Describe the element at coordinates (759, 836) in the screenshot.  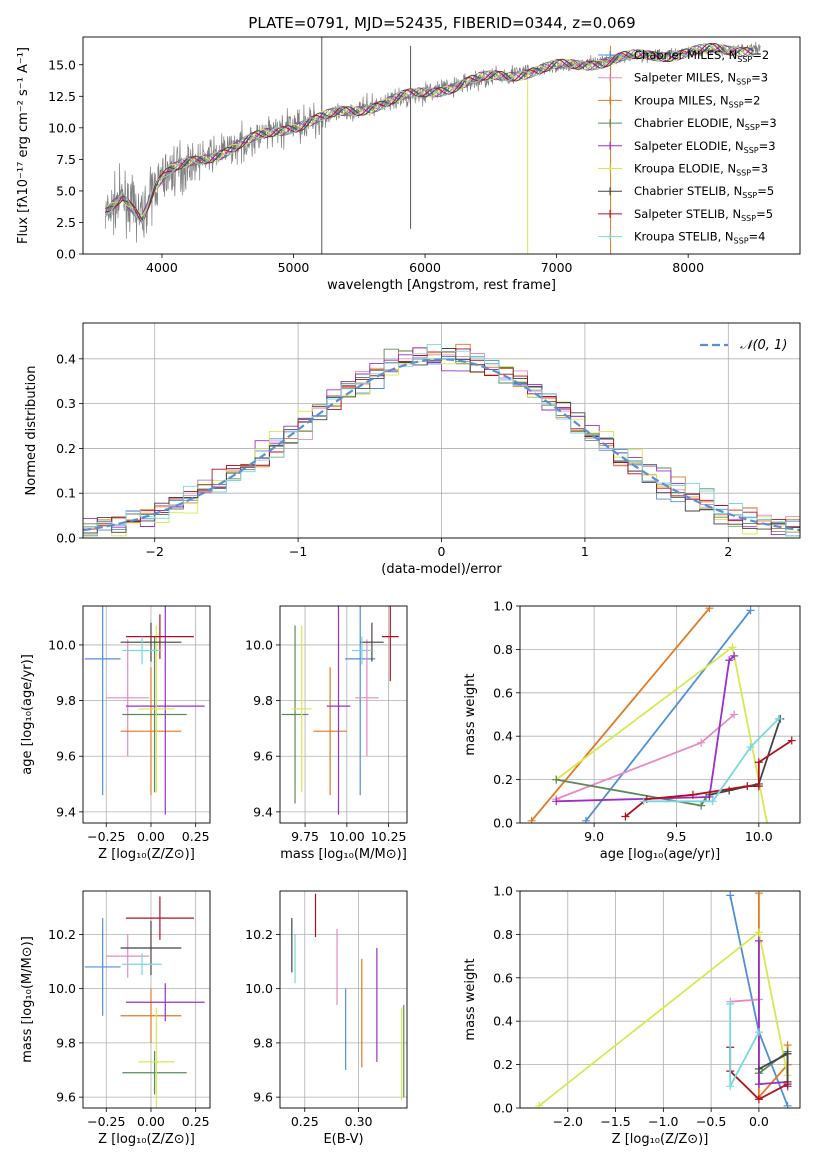
I see `x-tick-label: 10.0` at that location.